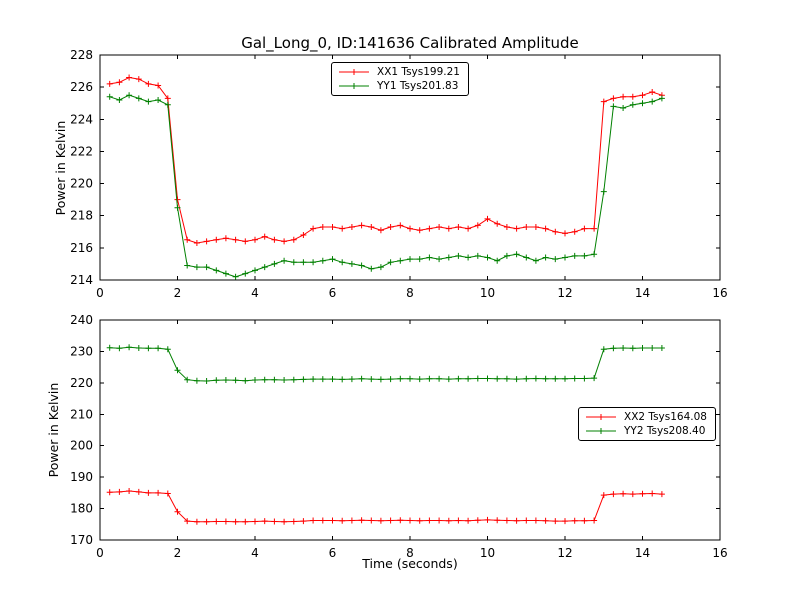 This screenshot has width=800, height=600. I want to click on legend-label: YY1 Tsys201.83, so click(418, 86).